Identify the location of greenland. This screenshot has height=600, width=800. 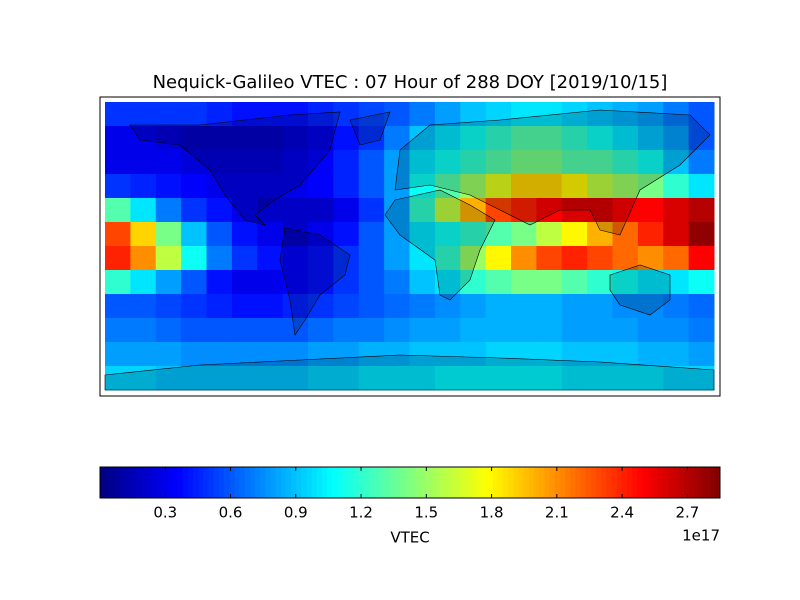
(370, 128).